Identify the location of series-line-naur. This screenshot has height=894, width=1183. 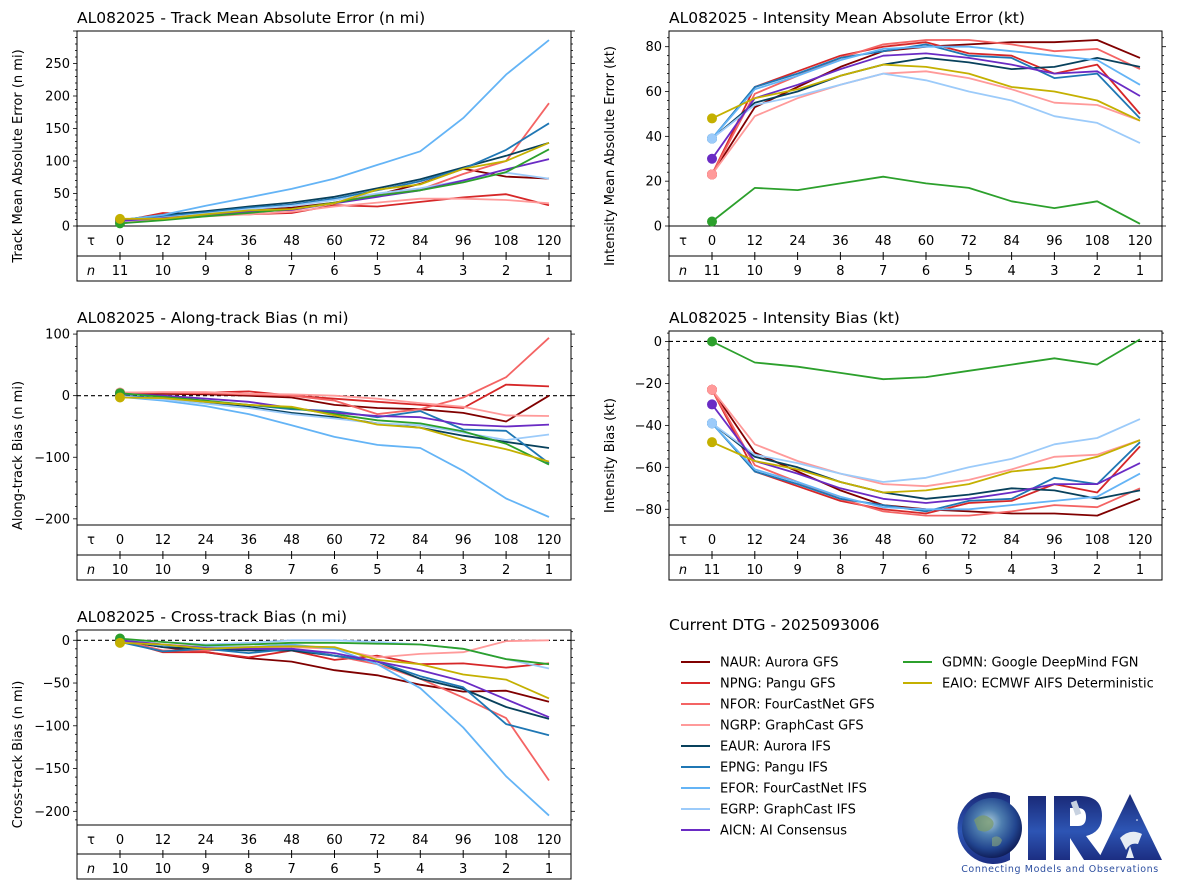
(335, 407).